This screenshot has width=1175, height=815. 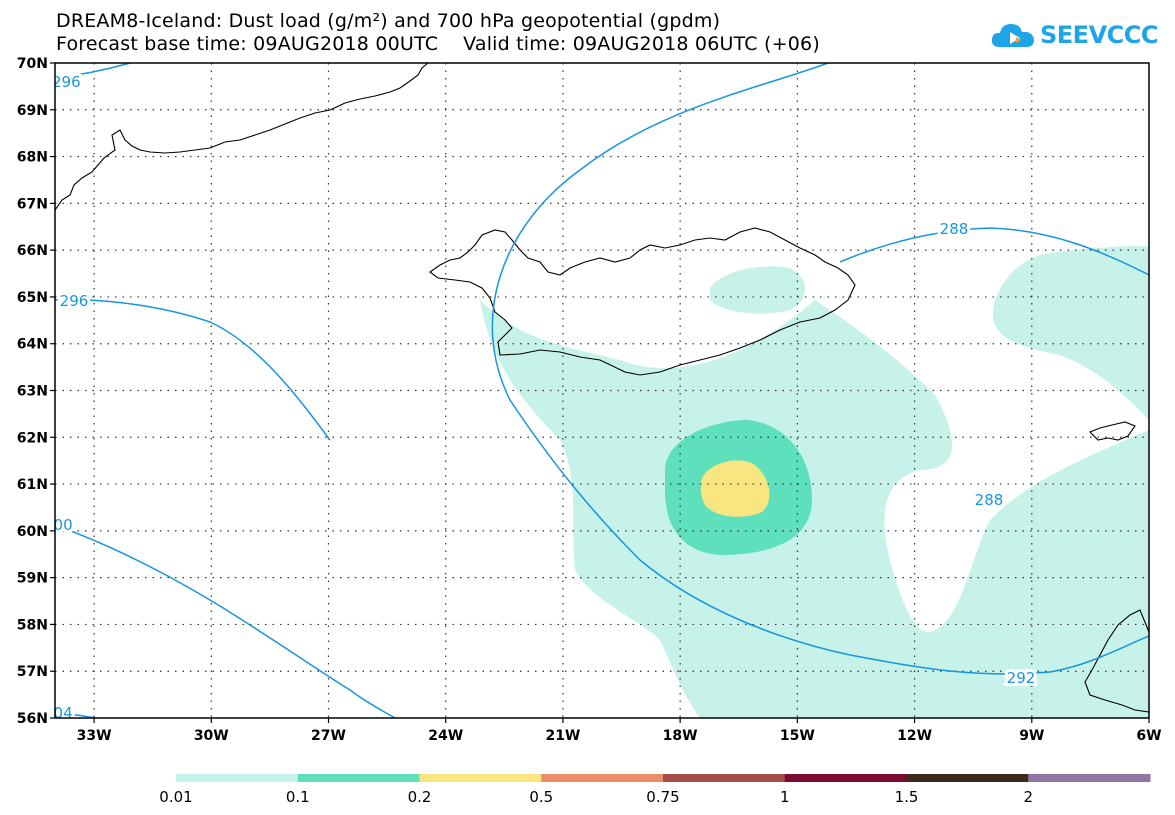 I want to click on dust-area-light-east, so click(x=1070, y=333).